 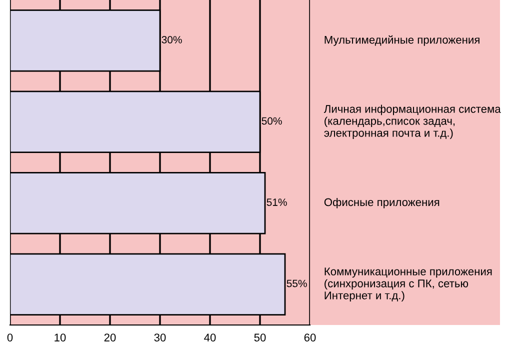 I want to click on x-tick-label: 50, so click(x=260, y=338).